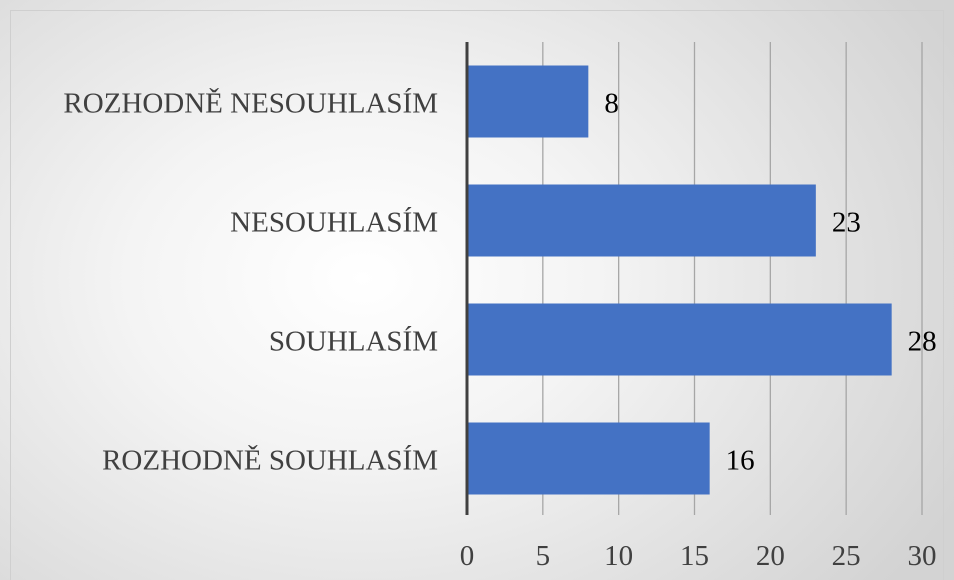 The image size is (954, 580). Describe the element at coordinates (250, 103) in the screenshot. I see `category-label: ROZHODNĚ NESOUHLASÍM` at that location.